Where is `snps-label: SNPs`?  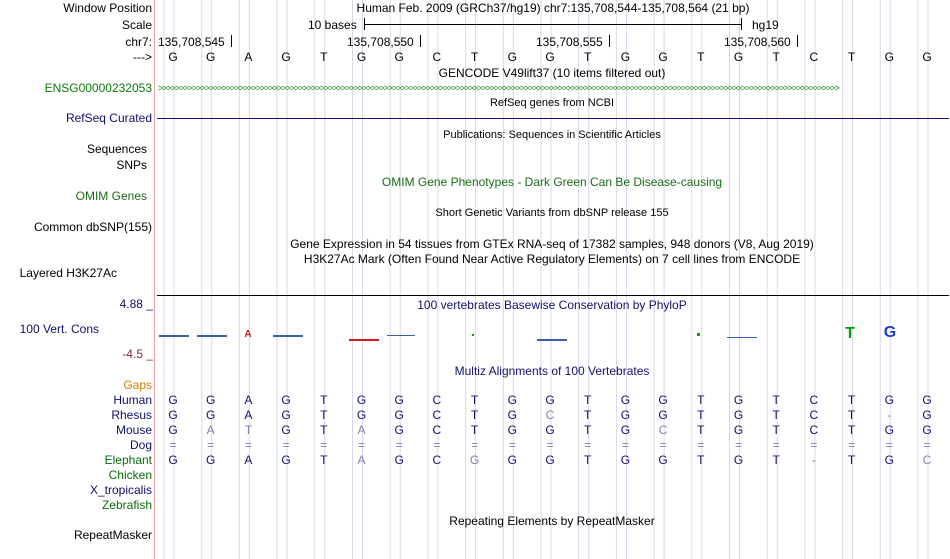 snps-label: SNPs is located at coordinates (131, 165).